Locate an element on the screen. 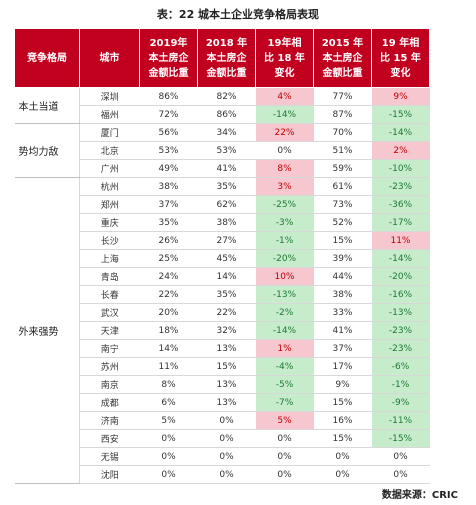 Image resolution: width=476 pixels, height=505 pixels. table-row: 苏州 11% 15% -4% 17% -6% is located at coordinates (222, 366).